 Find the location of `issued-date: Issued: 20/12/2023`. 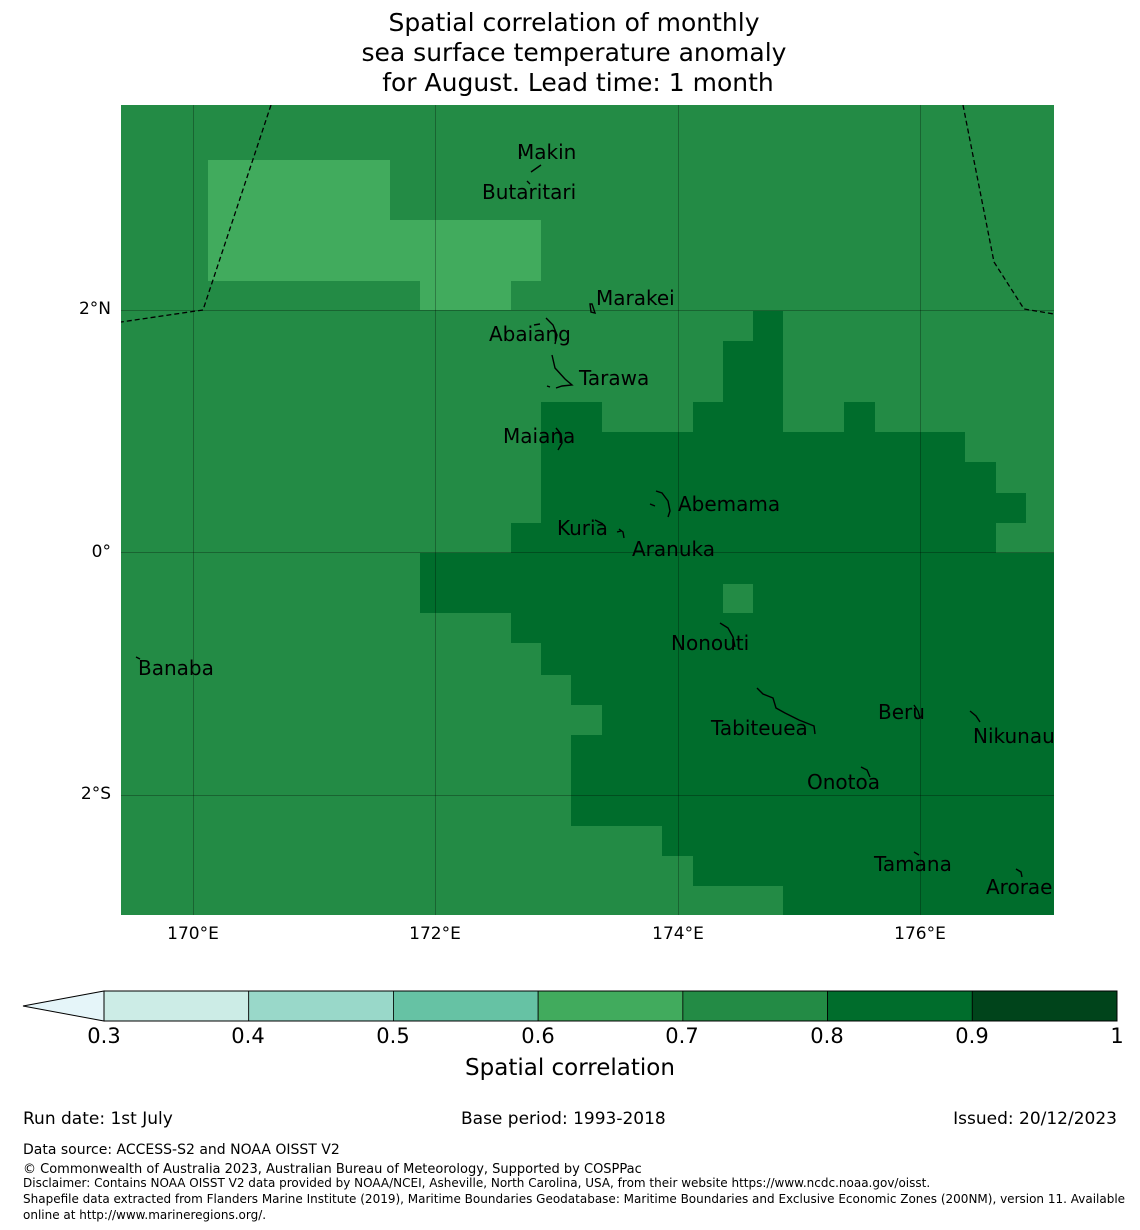

issued-date: Issued: 20/12/2023 is located at coordinates (1035, 1119).